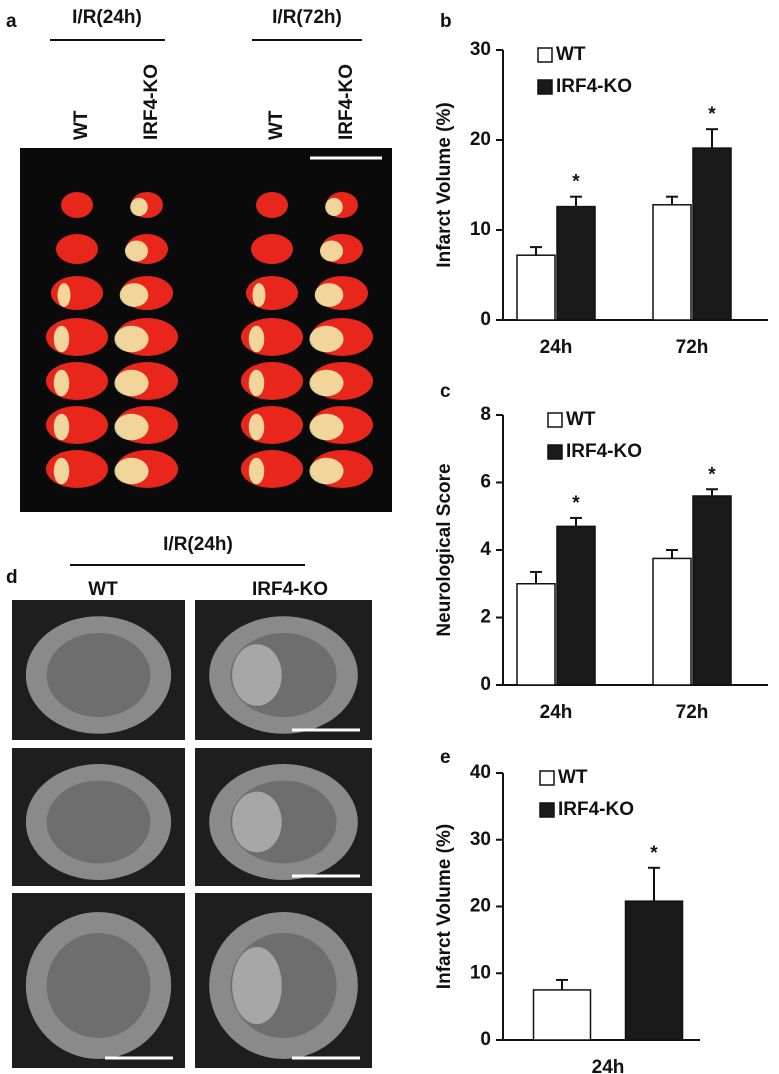 The width and height of the screenshot is (779, 1074). What do you see at coordinates (445, 391) in the screenshot?
I see `panel-label: c` at bounding box center [445, 391].